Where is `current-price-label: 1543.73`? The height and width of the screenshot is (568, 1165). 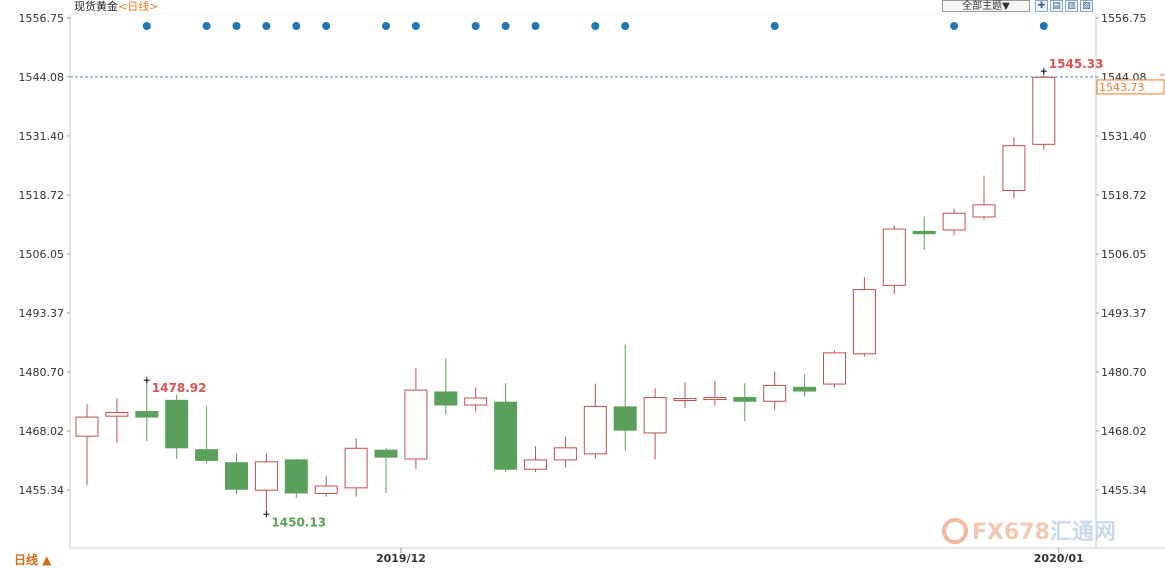 current-price-label: 1543.73 is located at coordinates (1122, 87).